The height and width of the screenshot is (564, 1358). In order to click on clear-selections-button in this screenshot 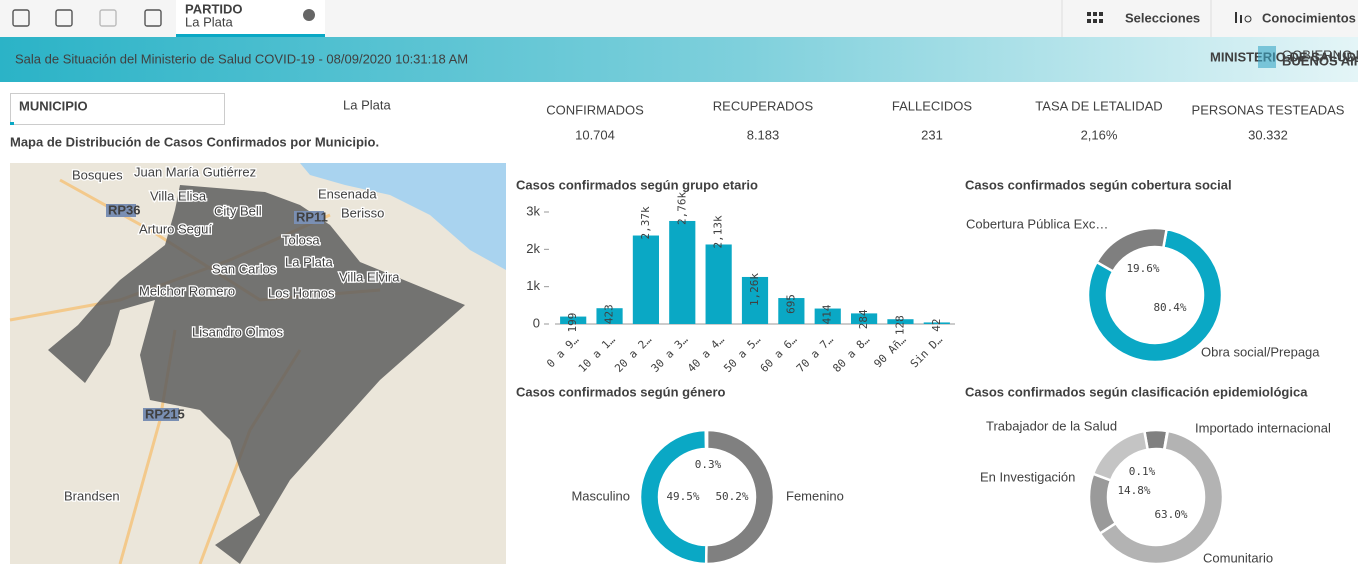, I will do `click(153, 18)`.